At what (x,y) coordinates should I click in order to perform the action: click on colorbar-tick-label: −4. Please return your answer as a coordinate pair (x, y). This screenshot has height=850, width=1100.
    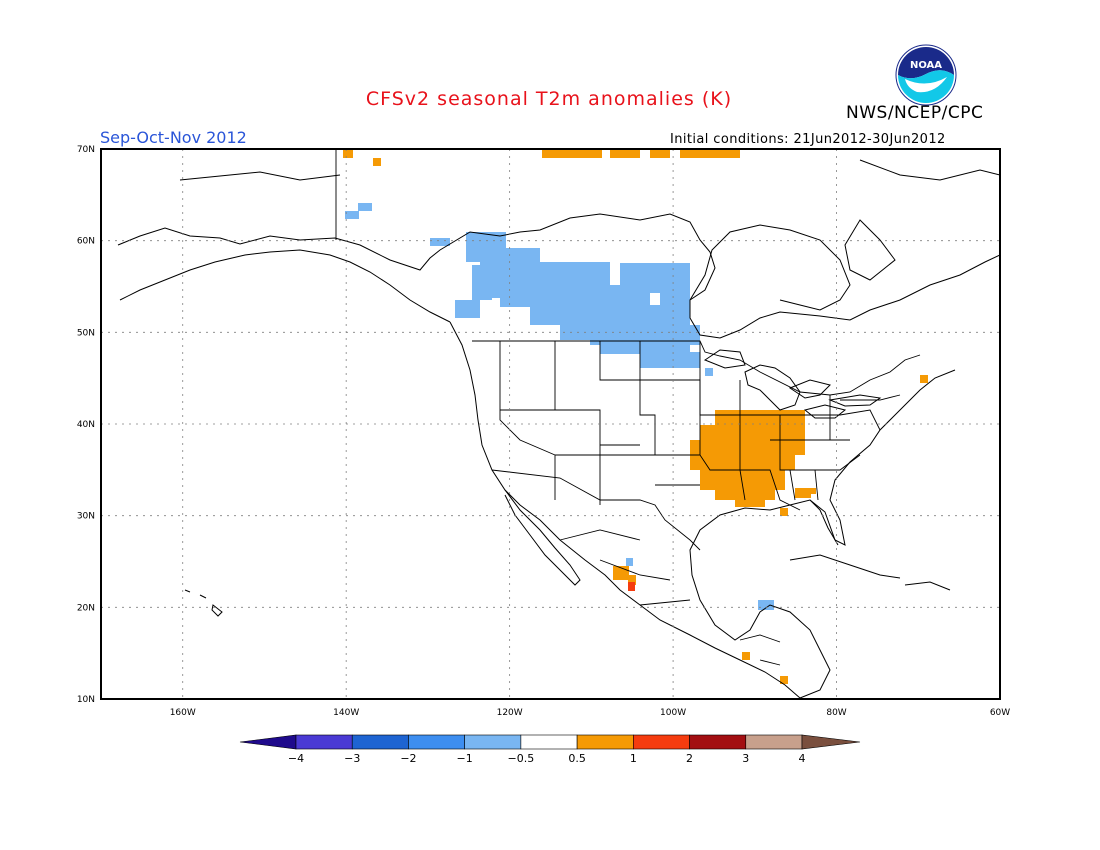
    Looking at the image, I should click on (296, 758).